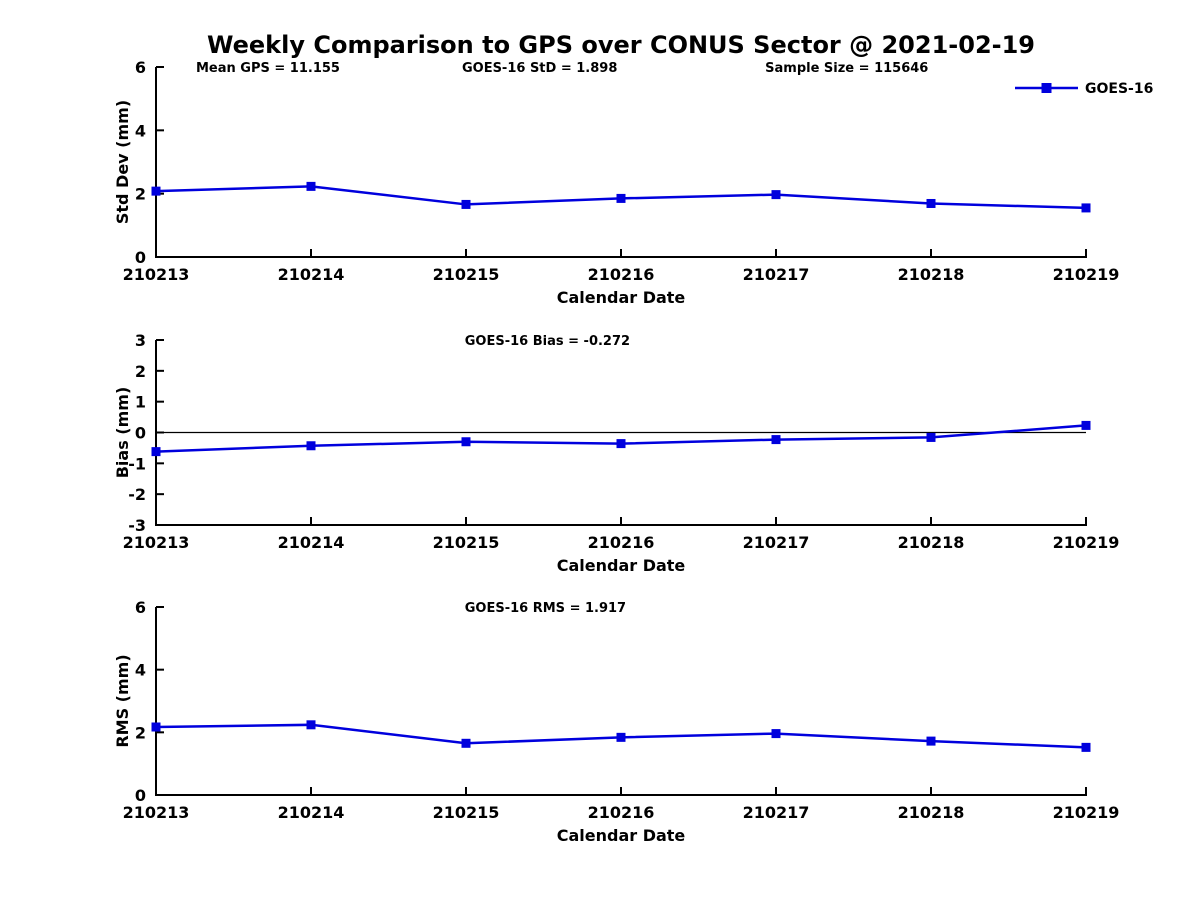 Image resolution: width=1200 pixels, height=900 pixels. What do you see at coordinates (846, 68) in the screenshot?
I see `annotation: Sample Size = 115646` at bounding box center [846, 68].